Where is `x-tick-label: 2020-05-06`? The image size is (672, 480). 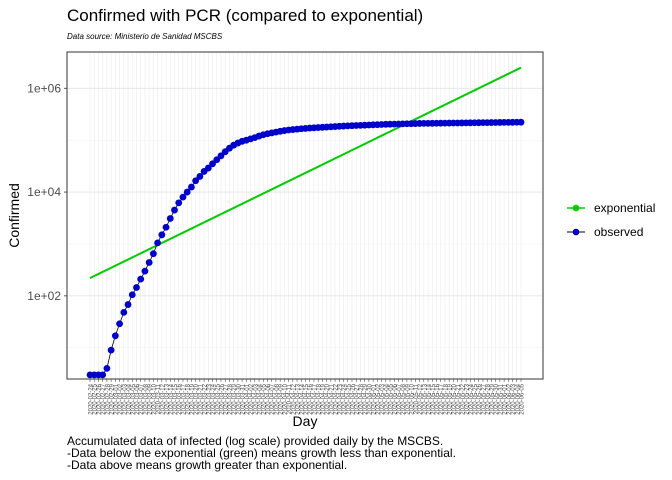
x-tick-label: 2020-05-06 is located at coordinates (396, 398).